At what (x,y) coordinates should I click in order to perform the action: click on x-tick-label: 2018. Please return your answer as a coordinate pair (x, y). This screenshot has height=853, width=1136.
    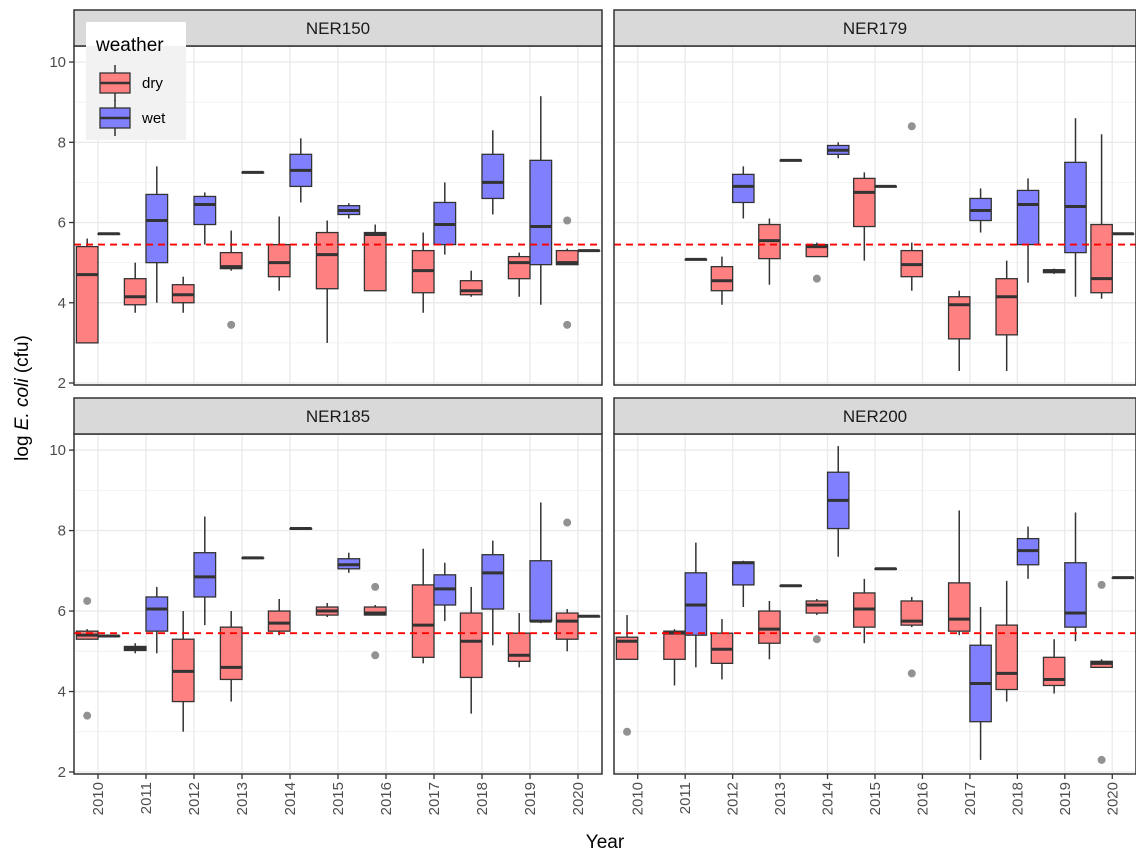
    Looking at the image, I should click on (1017, 798).